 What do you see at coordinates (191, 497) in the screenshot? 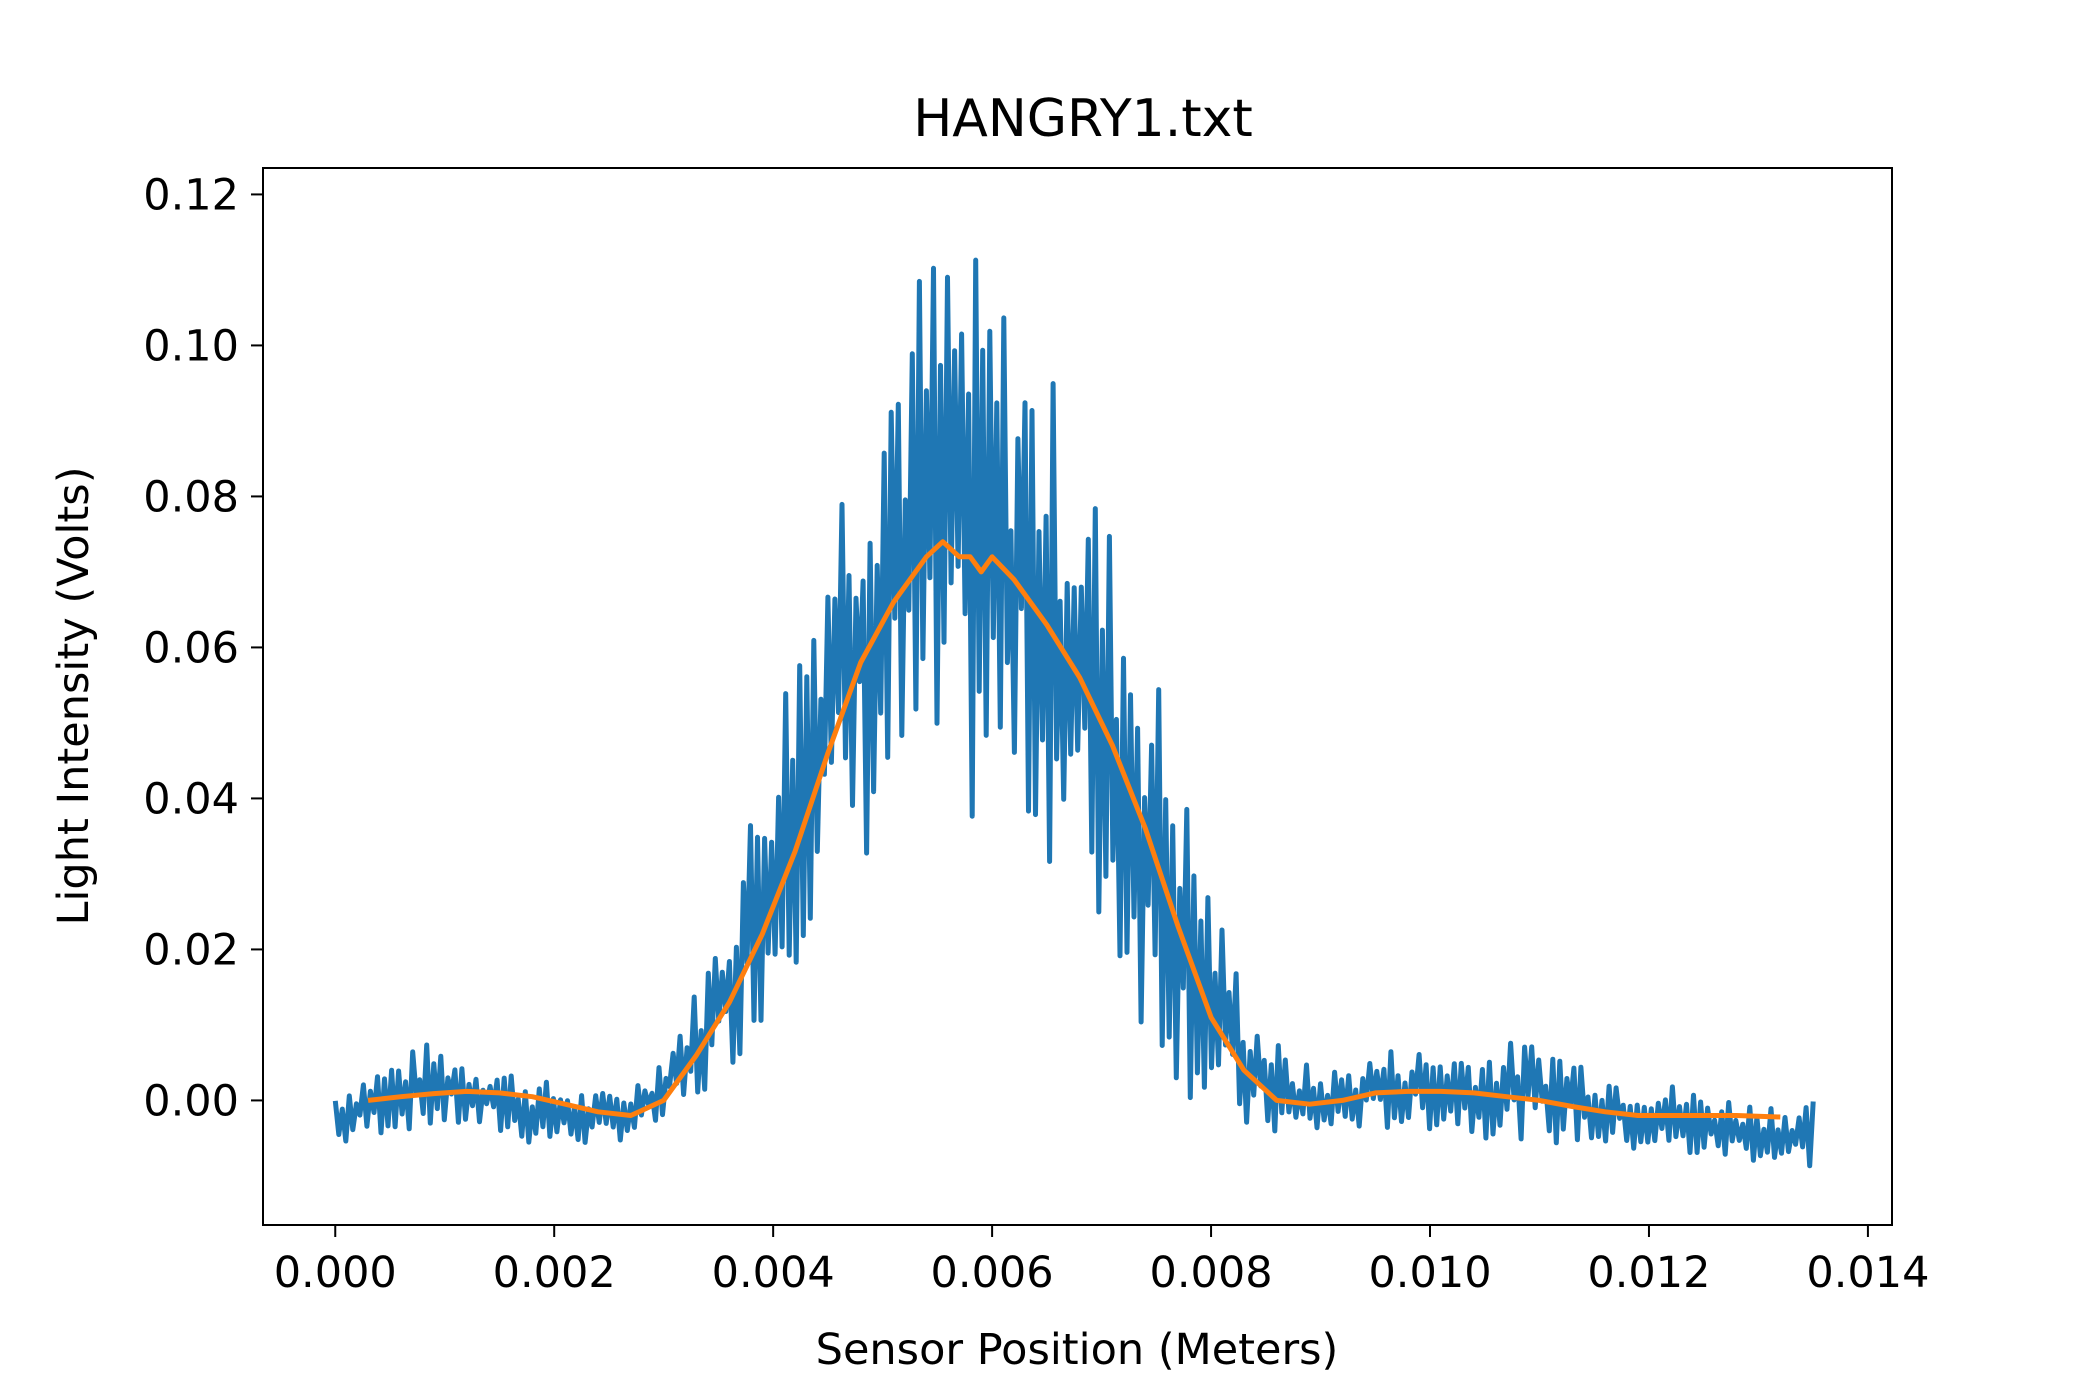
I see `y-tick-label: 0.08` at bounding box center [191, 497].